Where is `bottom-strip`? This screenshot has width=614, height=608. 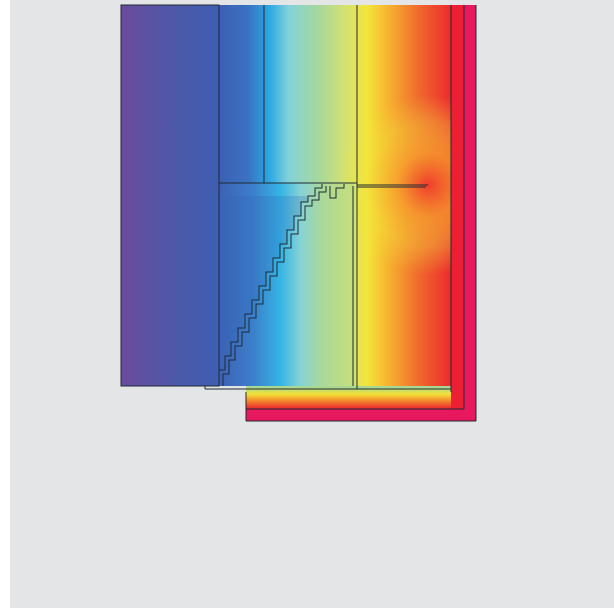 bottom-strip is located at coordinates (348, 397).